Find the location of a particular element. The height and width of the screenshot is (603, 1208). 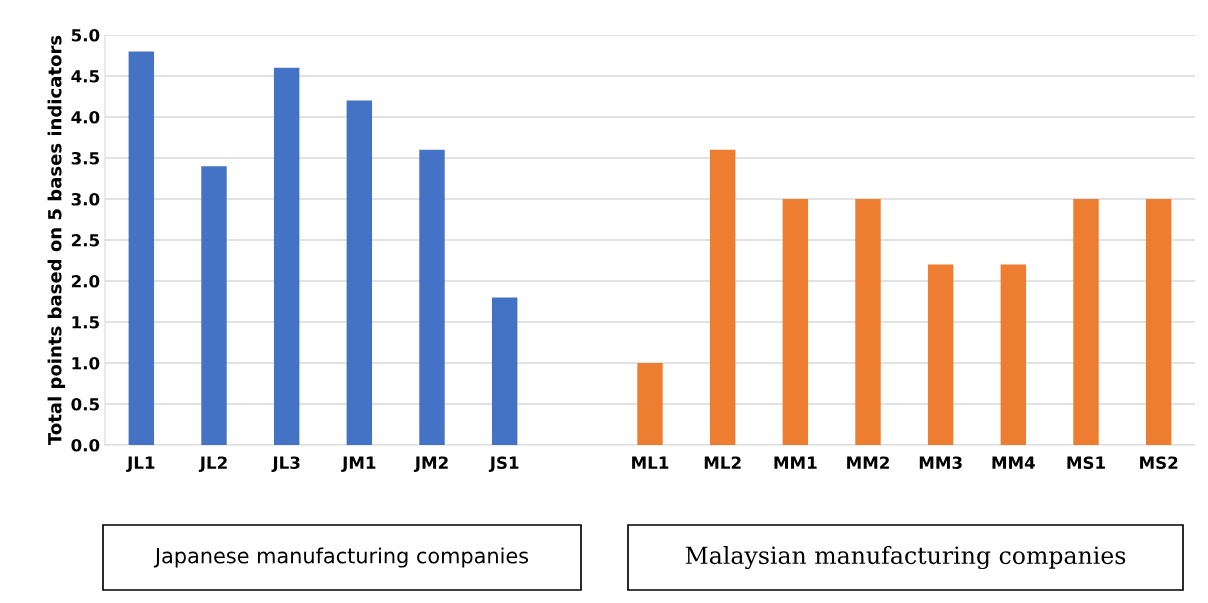

x-tick-label: MS1 is located at coordinates (1086, 463).